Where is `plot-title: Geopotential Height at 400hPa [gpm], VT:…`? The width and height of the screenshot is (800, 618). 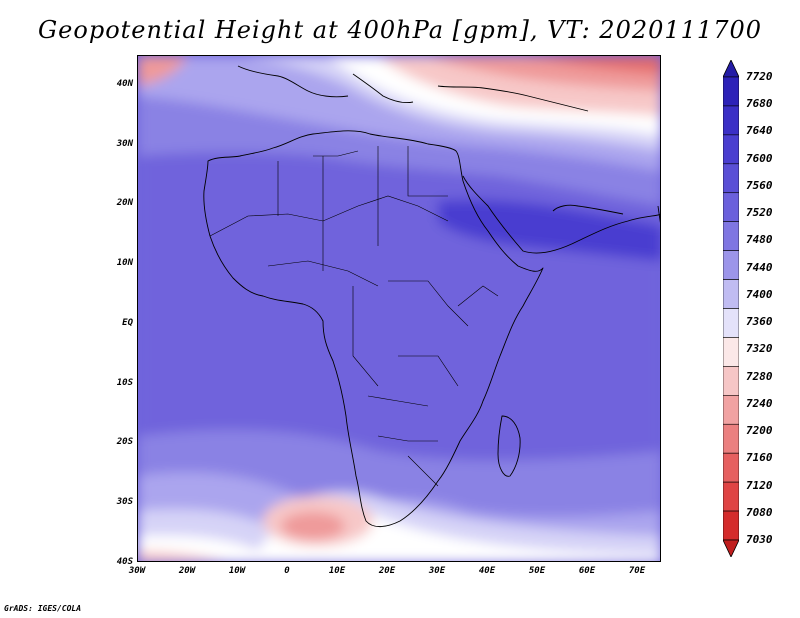
plot-title: Geopotential Height at 400hPa [gpm], VT:… is located at coordinates (400, 30).